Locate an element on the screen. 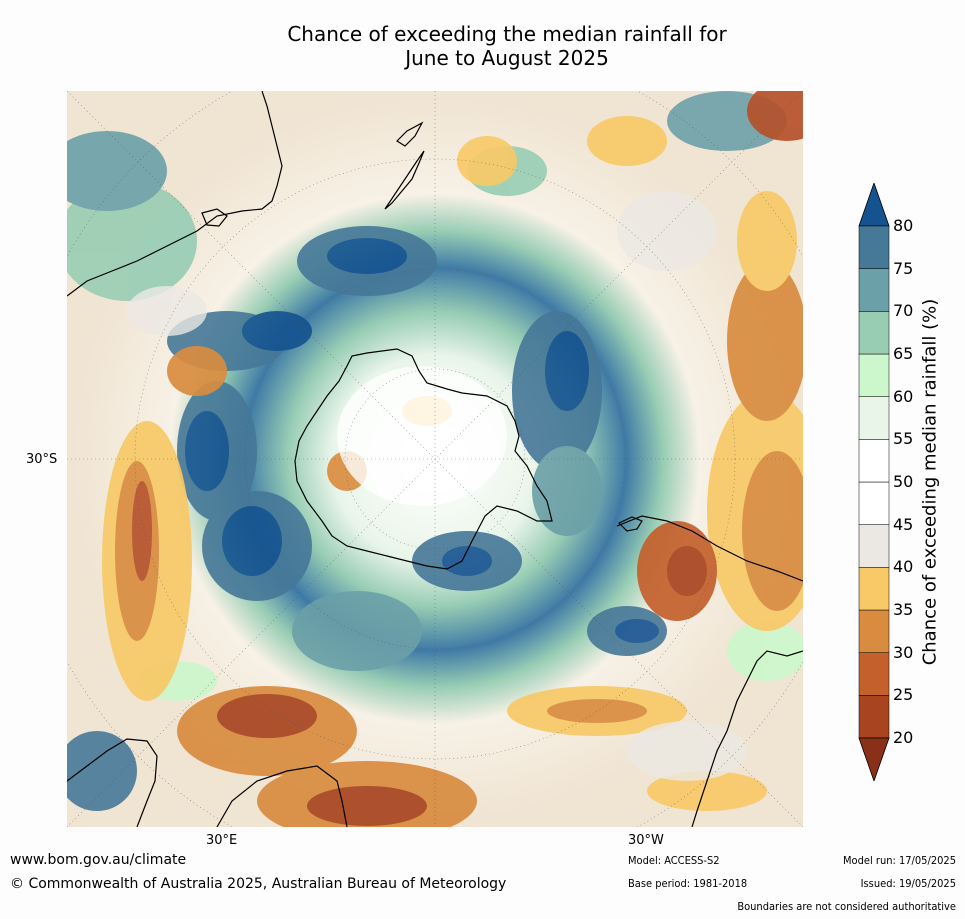 The height and width of the screenshot is (919, 965). antarctica-coastline is located at coordinates (423, 459).